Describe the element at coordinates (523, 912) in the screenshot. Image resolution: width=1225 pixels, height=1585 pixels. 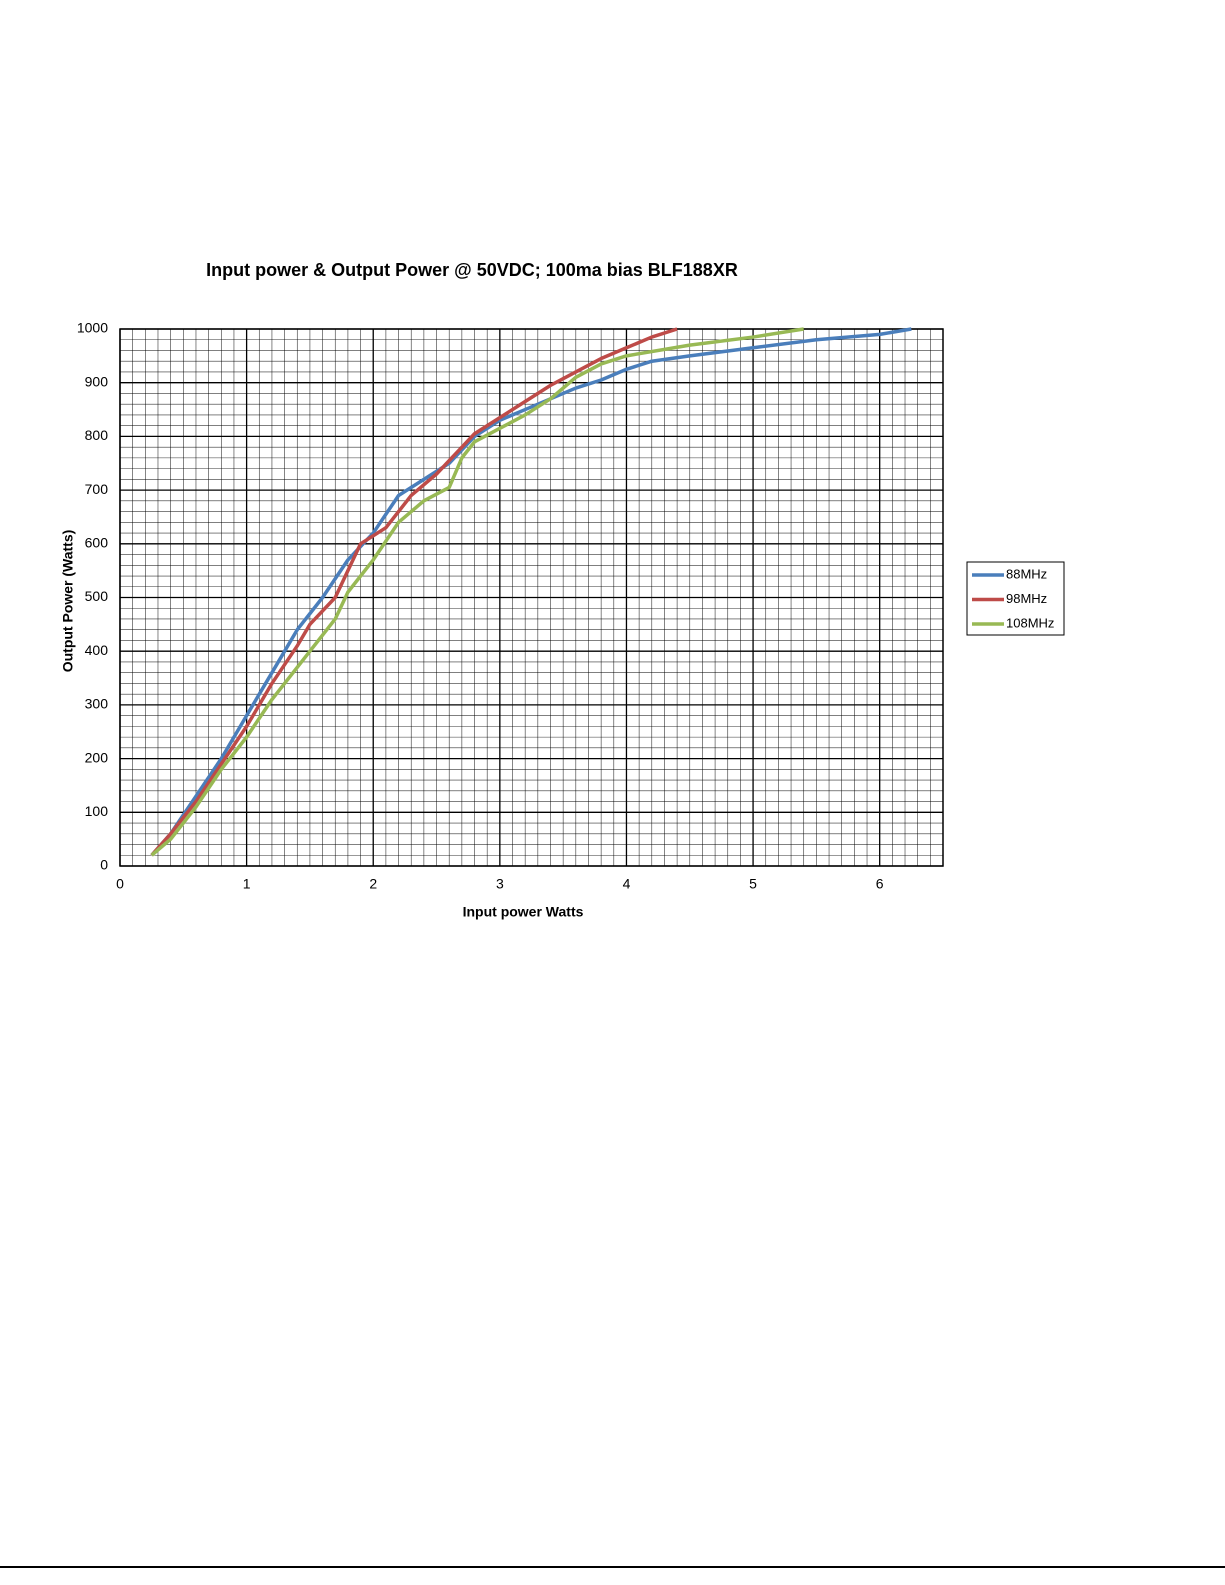
I see `x-axis-title: Input power Watts` at that location.